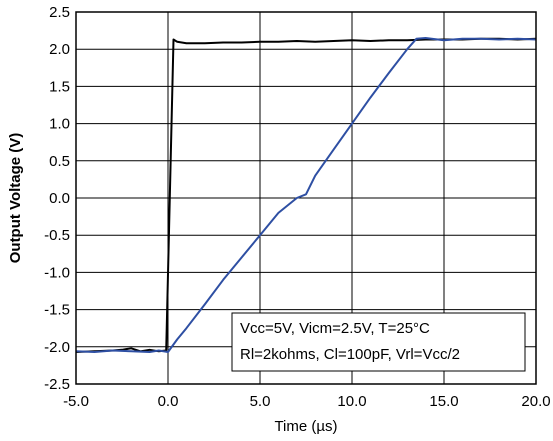  I want to click on y-tick-label: -0.5, so click(57, 235).